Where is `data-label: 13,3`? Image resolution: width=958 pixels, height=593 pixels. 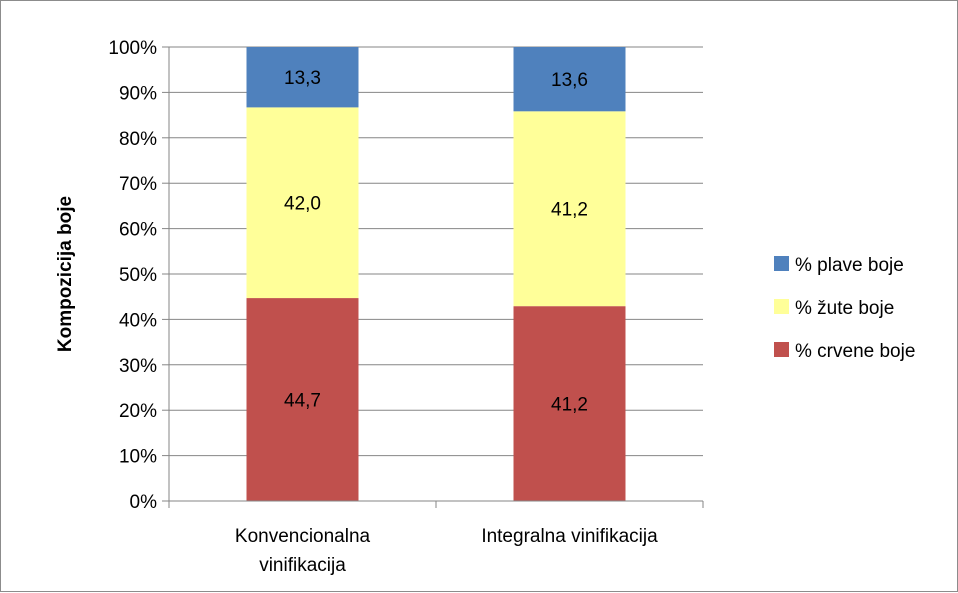
data-label: 13,3 is located at coordinates (302, 78).